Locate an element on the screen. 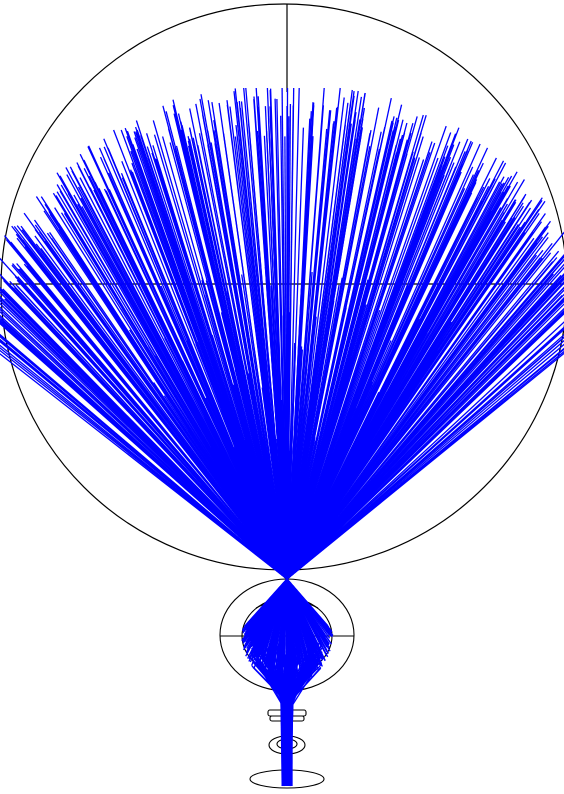  focal-point is located at coordinates (287, 579).